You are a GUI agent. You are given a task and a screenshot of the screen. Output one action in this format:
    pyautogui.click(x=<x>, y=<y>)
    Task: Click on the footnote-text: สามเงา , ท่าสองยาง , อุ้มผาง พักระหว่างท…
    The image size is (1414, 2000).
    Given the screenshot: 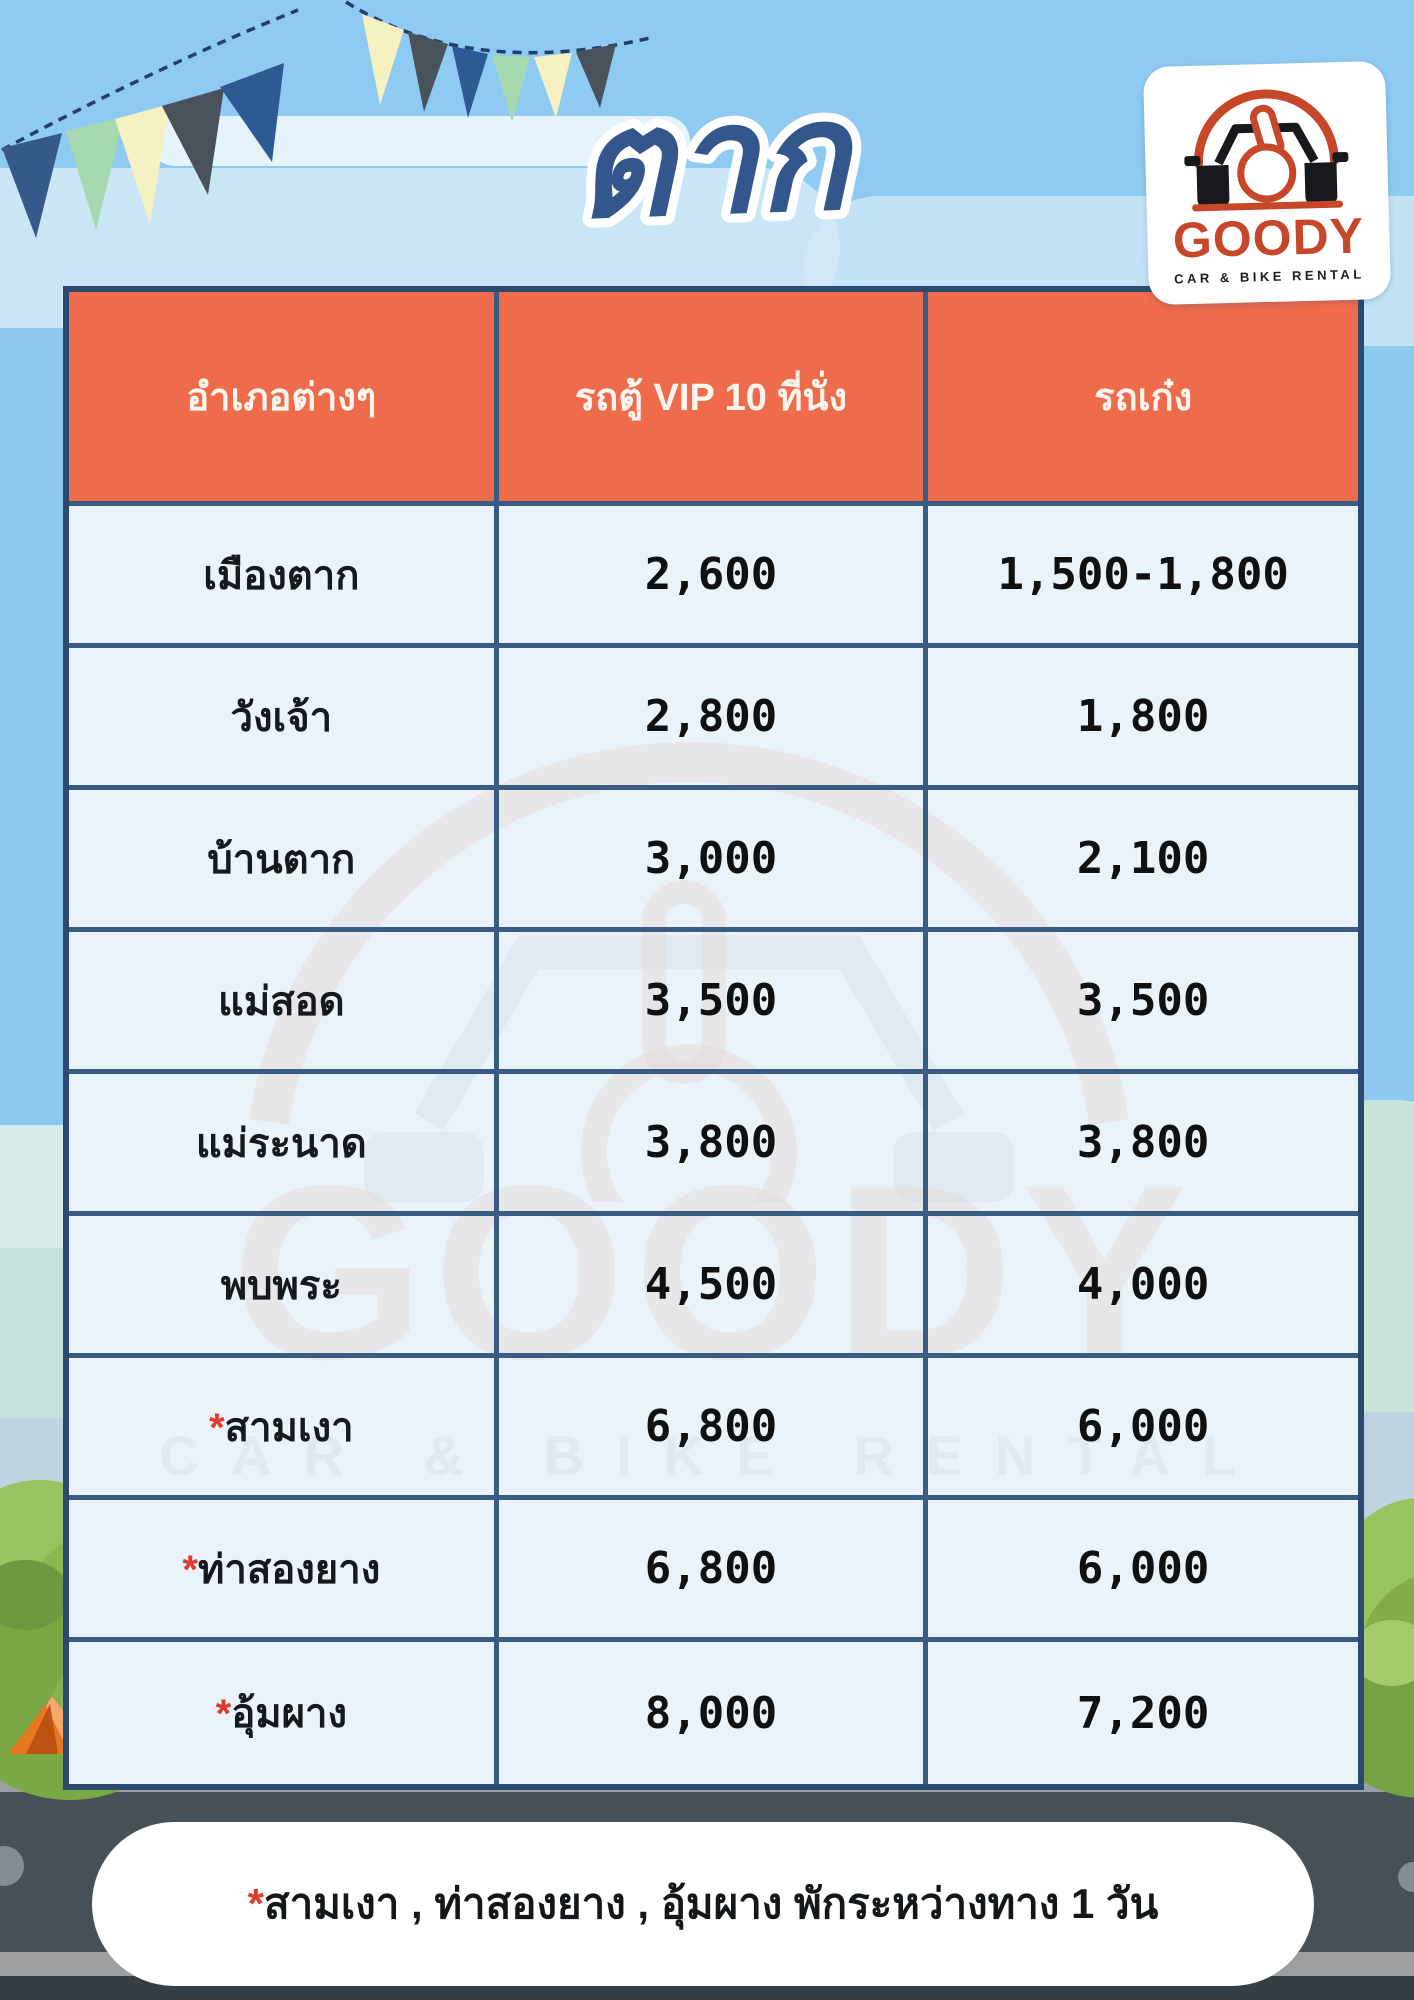 What is the action you would take?
    pyautogui.click(x=711, y=1903)
    